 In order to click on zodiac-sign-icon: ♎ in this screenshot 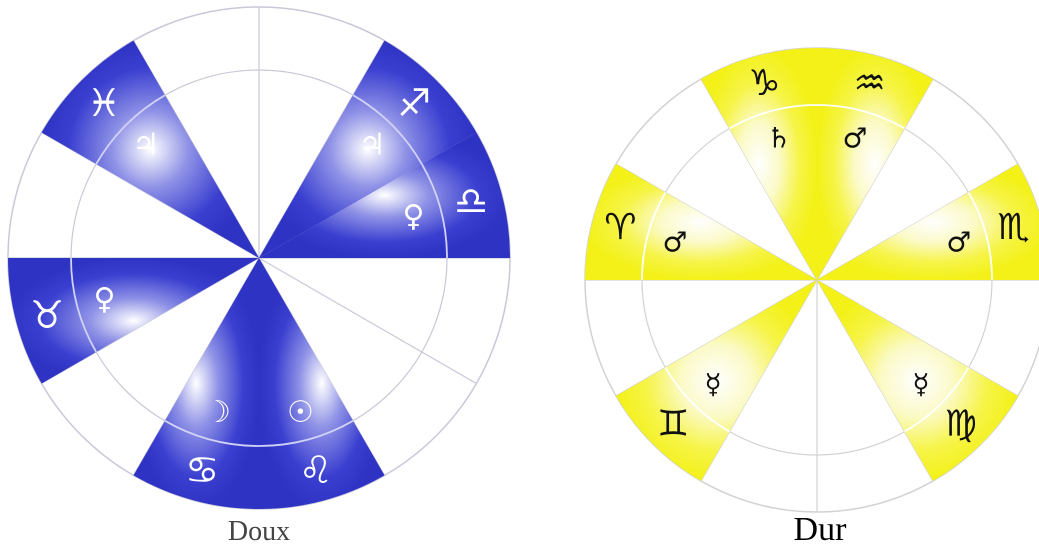, I will do `click(471, 201)`.